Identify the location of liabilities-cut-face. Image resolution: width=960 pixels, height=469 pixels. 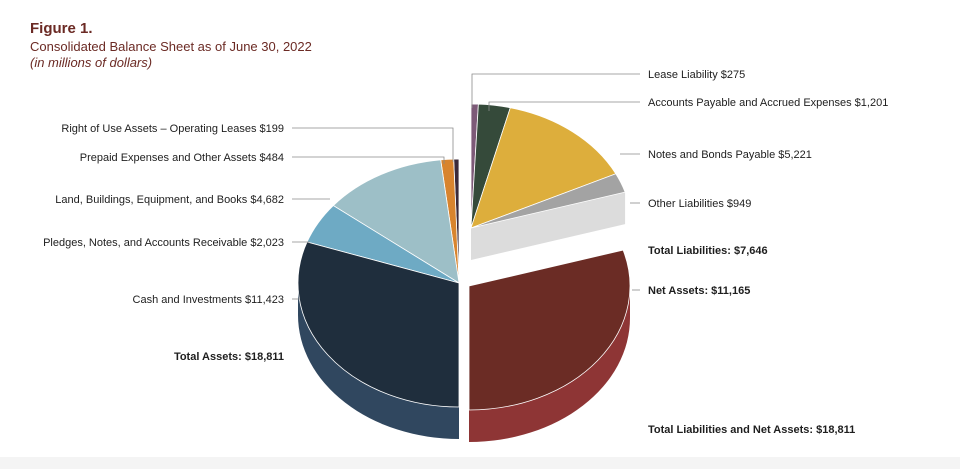
(548, 226).